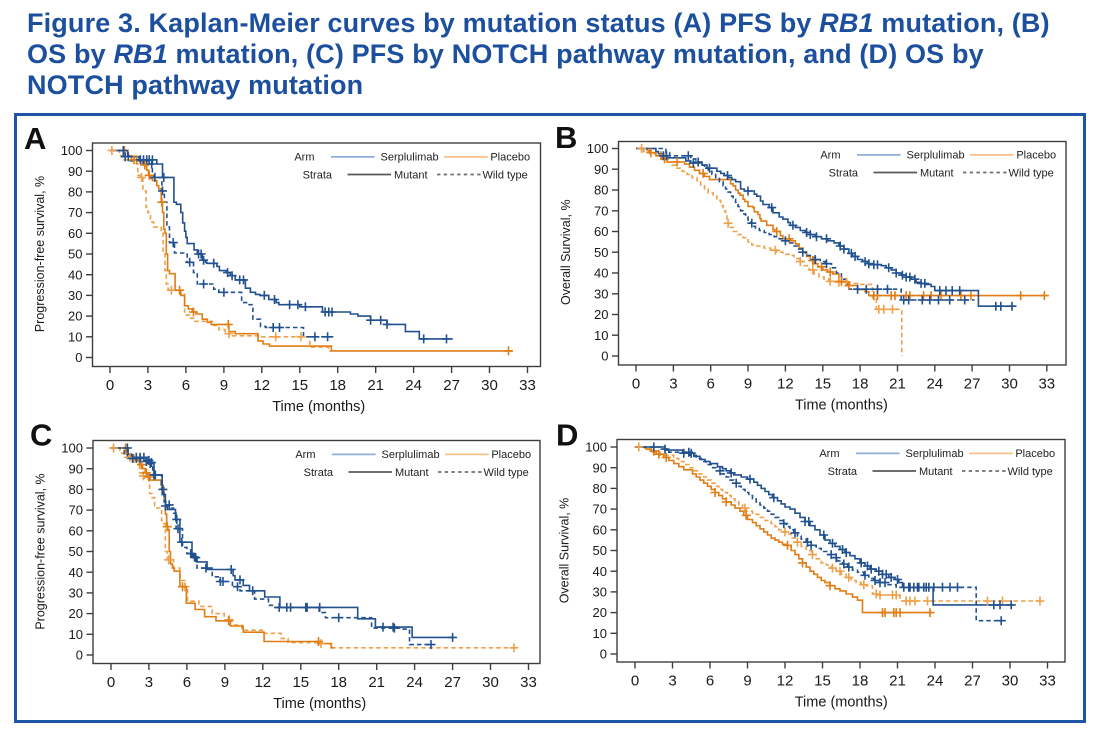  Describe the element at coordinates (35, 138) in the screenshot. I see `svg-text: A` at that location.